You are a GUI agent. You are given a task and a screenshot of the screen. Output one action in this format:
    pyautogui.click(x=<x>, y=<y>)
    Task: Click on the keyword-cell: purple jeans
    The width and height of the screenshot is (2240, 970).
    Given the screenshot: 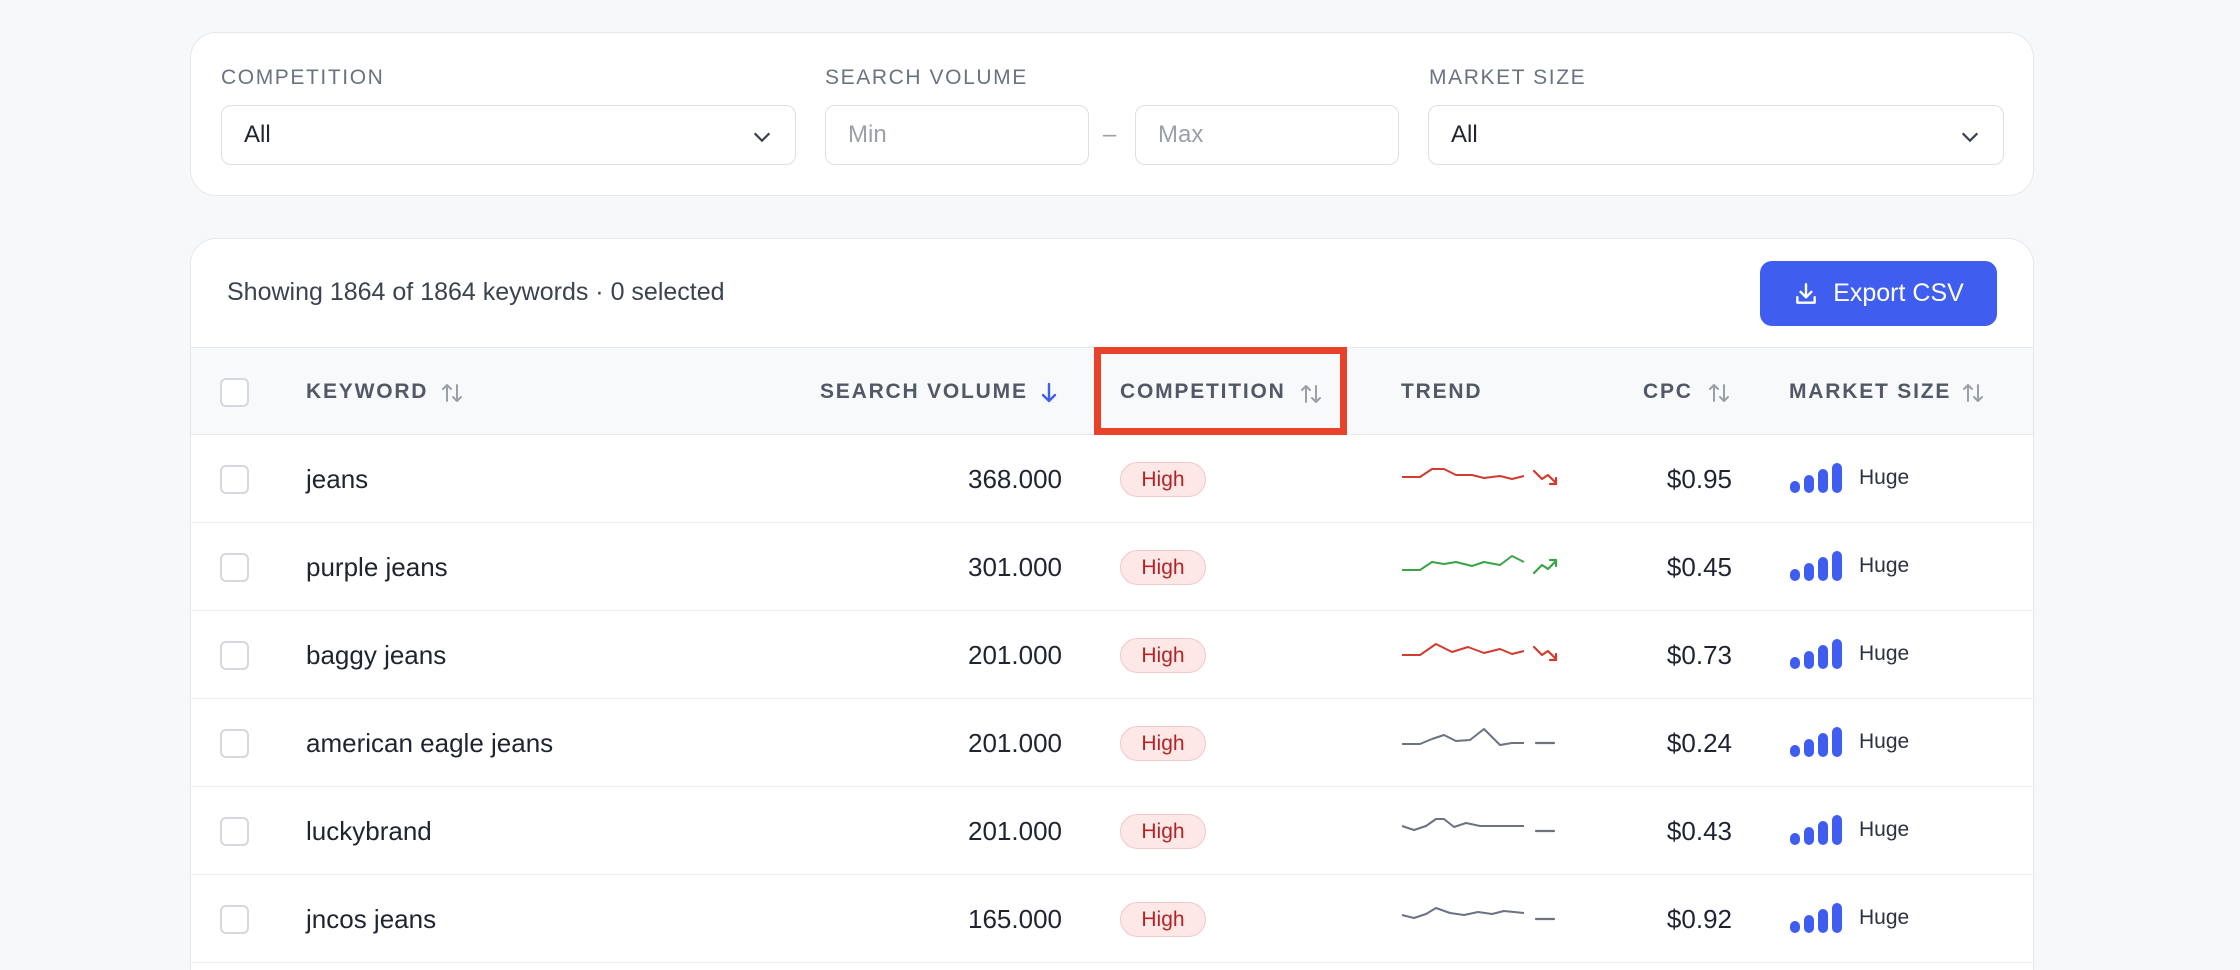 What is the action you would take?
    pyautogui.click(x=377, y=567)
    